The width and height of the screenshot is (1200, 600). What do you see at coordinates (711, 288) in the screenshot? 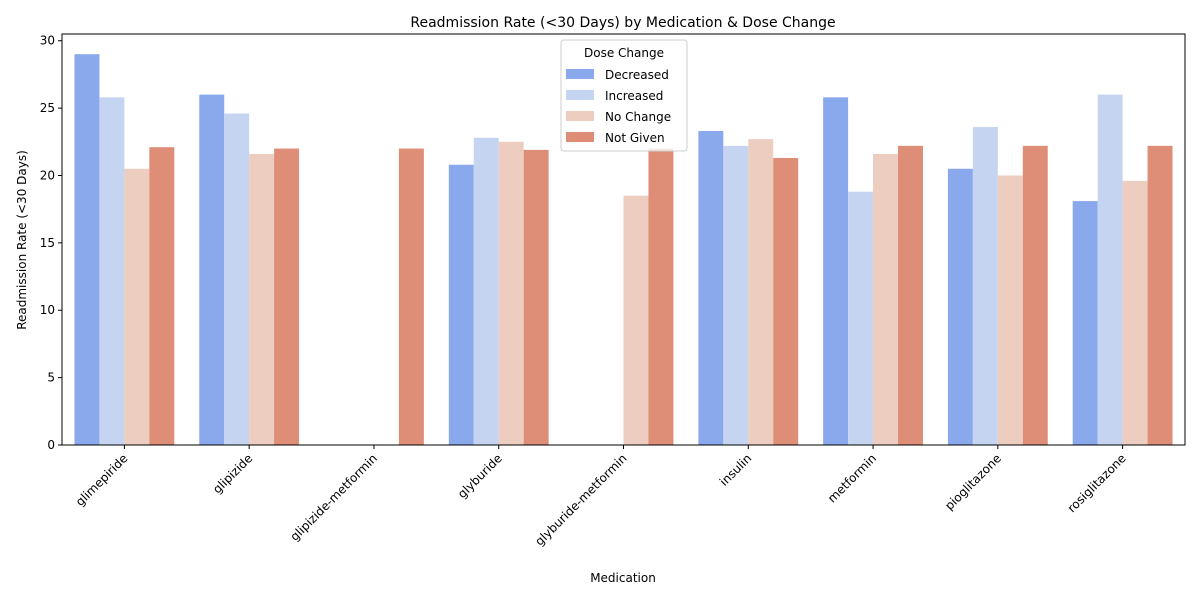
I see `bar-decreased-insulin` at bounding box center [711, 288].